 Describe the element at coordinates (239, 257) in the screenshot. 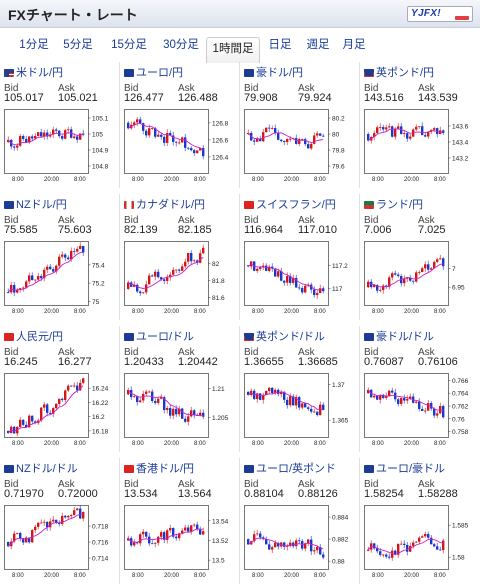

I see `card-divider` at that location.